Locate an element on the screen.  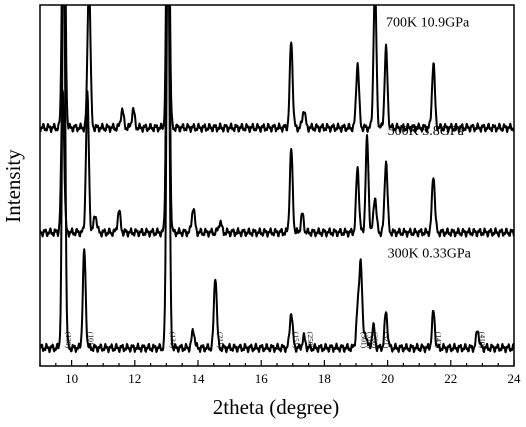
x-tick-label: 22 is located at coordinates (450, 378).